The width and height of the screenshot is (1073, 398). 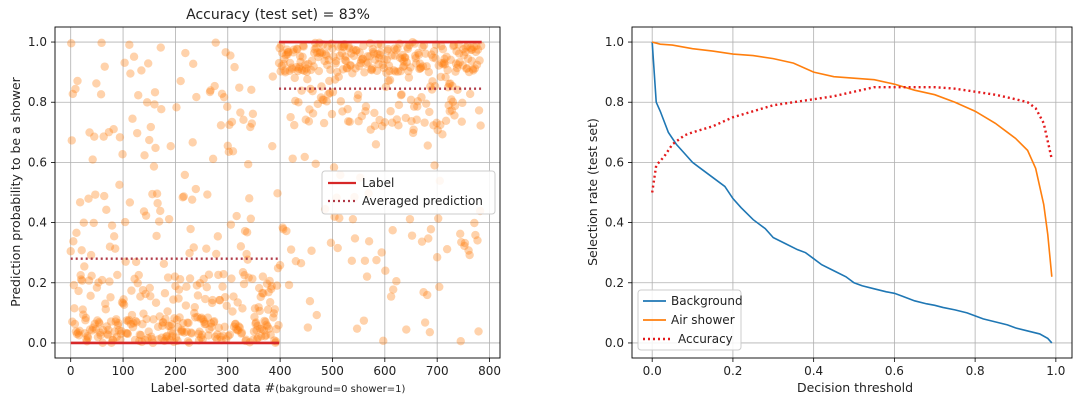 I want to click on left-x-tick-label: 0, so click(x=71, y=371).